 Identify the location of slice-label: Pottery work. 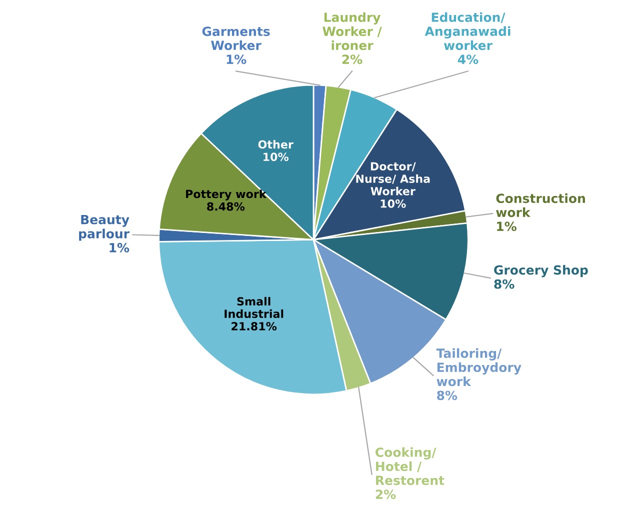
(226, 195).